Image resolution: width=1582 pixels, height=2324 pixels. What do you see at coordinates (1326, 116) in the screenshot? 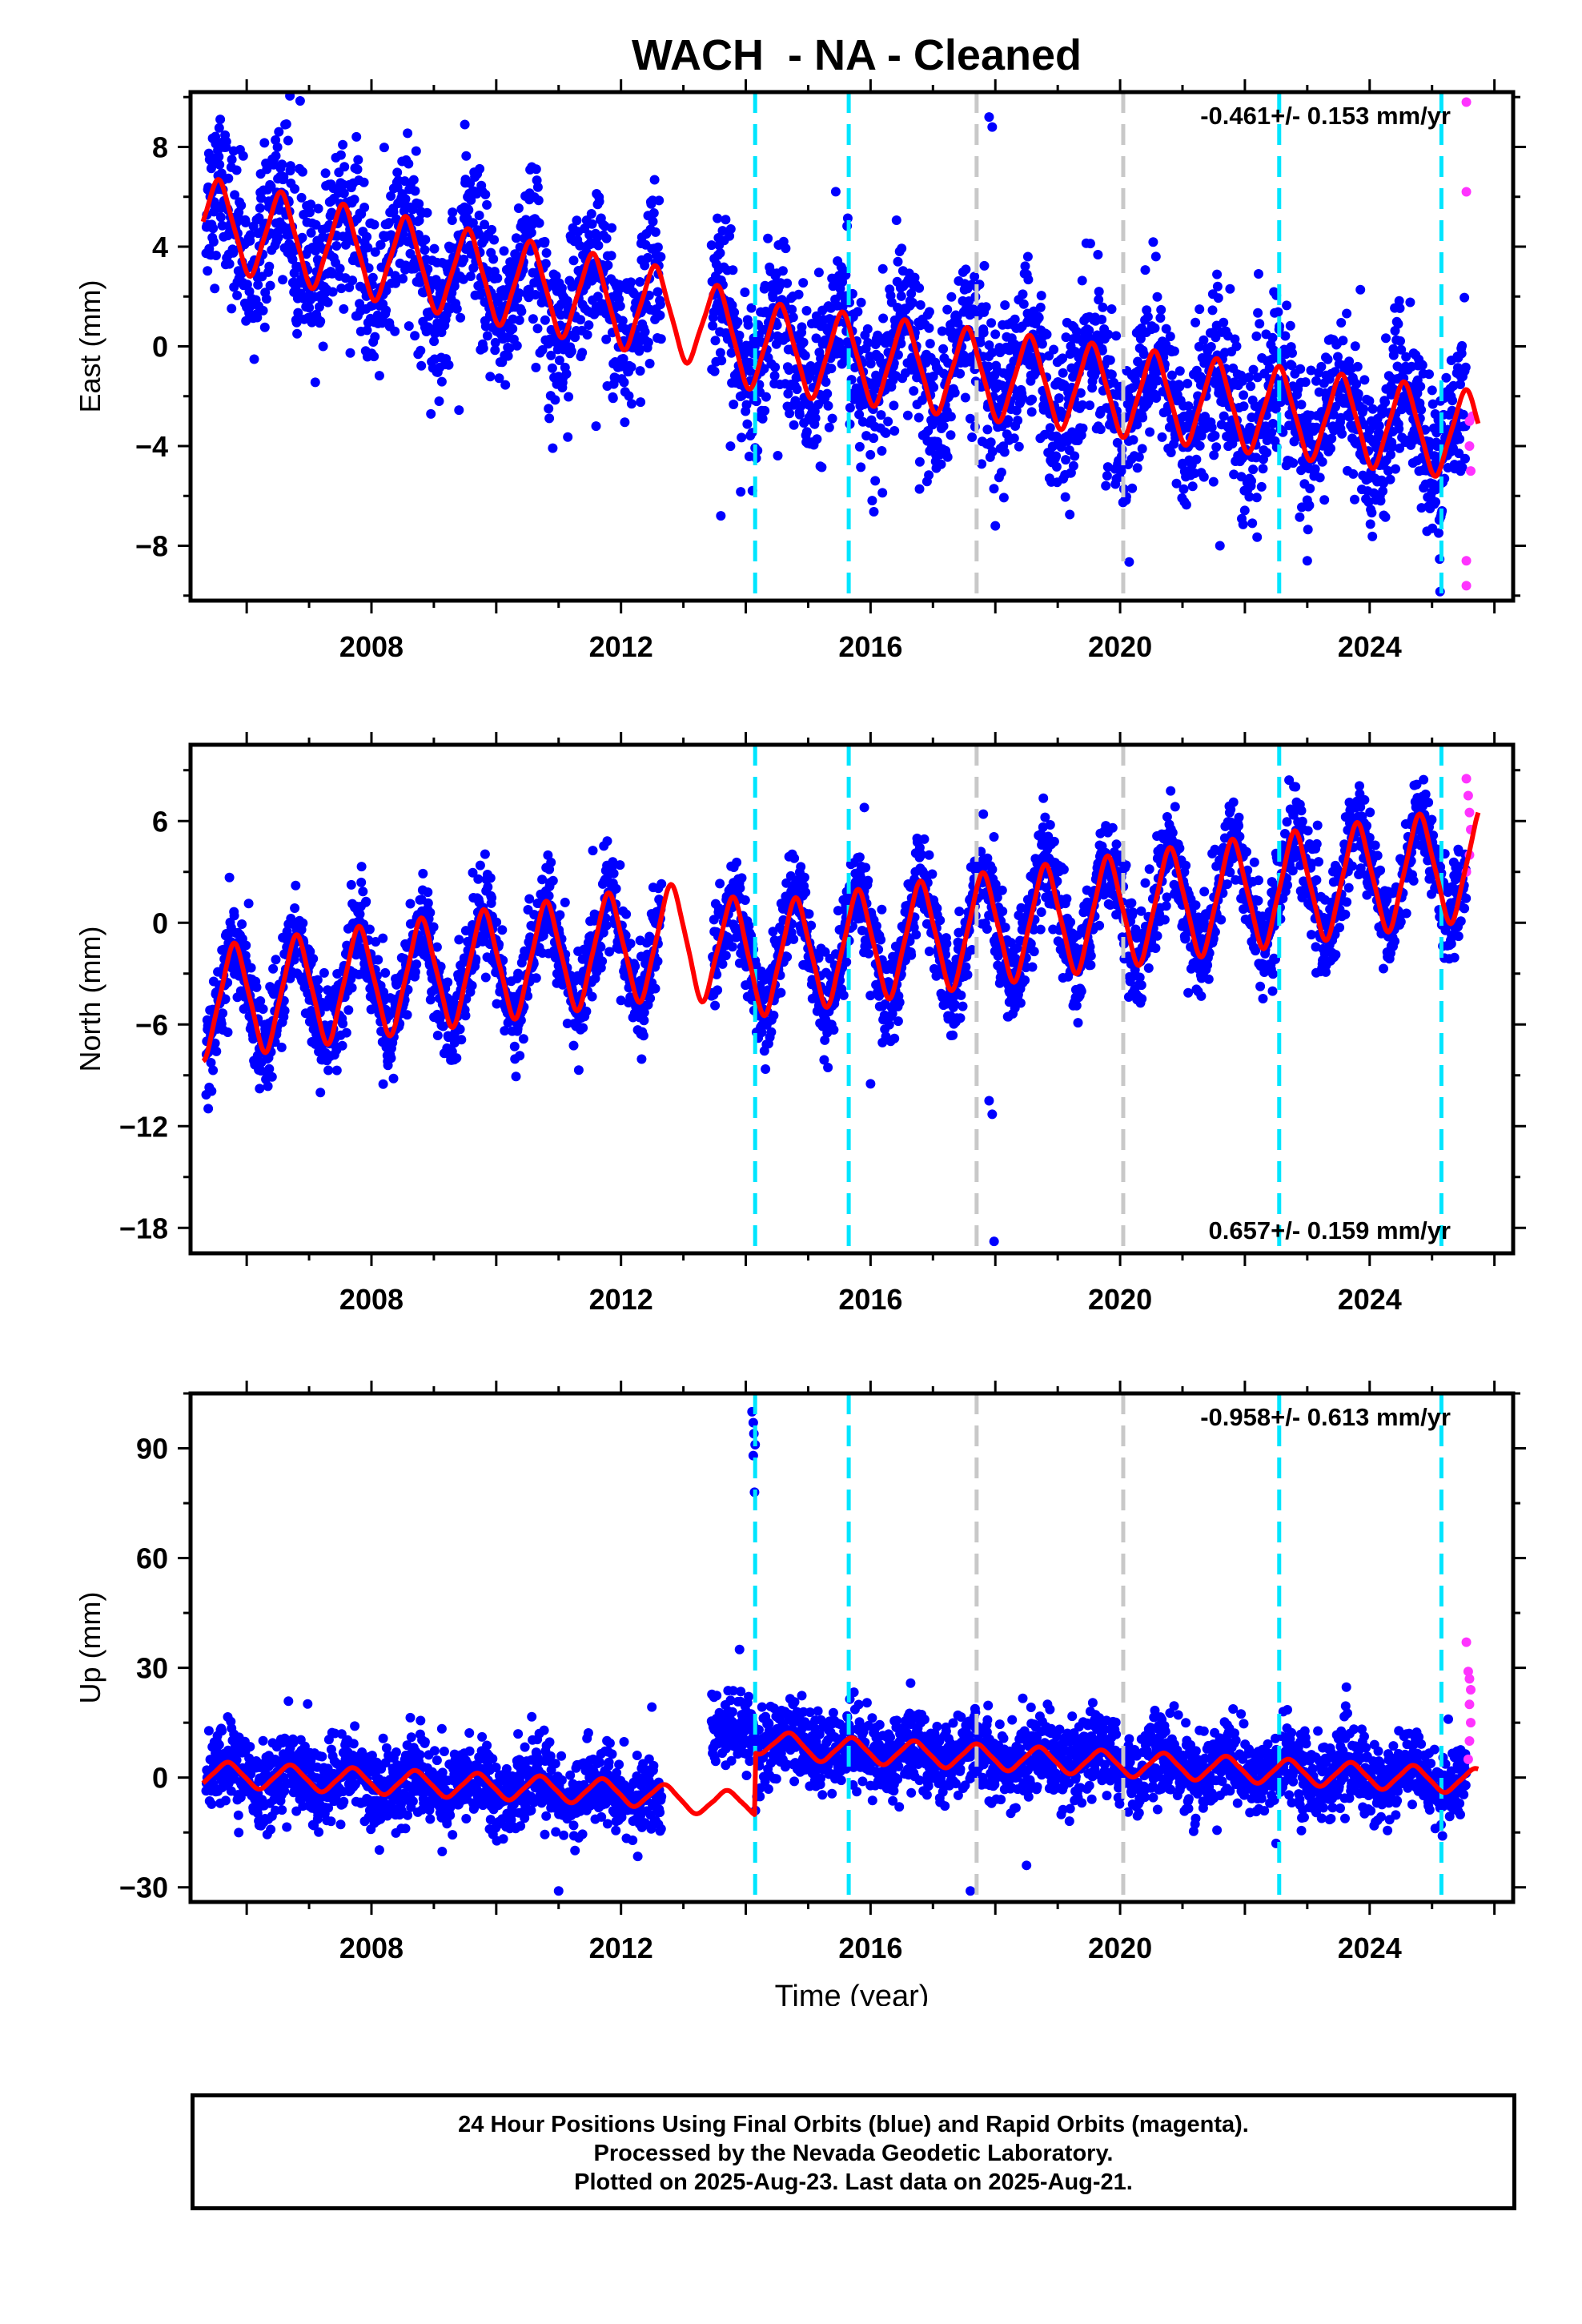
I see `rate-annotation: -0.461+/- 0.153 mm/yr` at bounding box center [1326, 116].